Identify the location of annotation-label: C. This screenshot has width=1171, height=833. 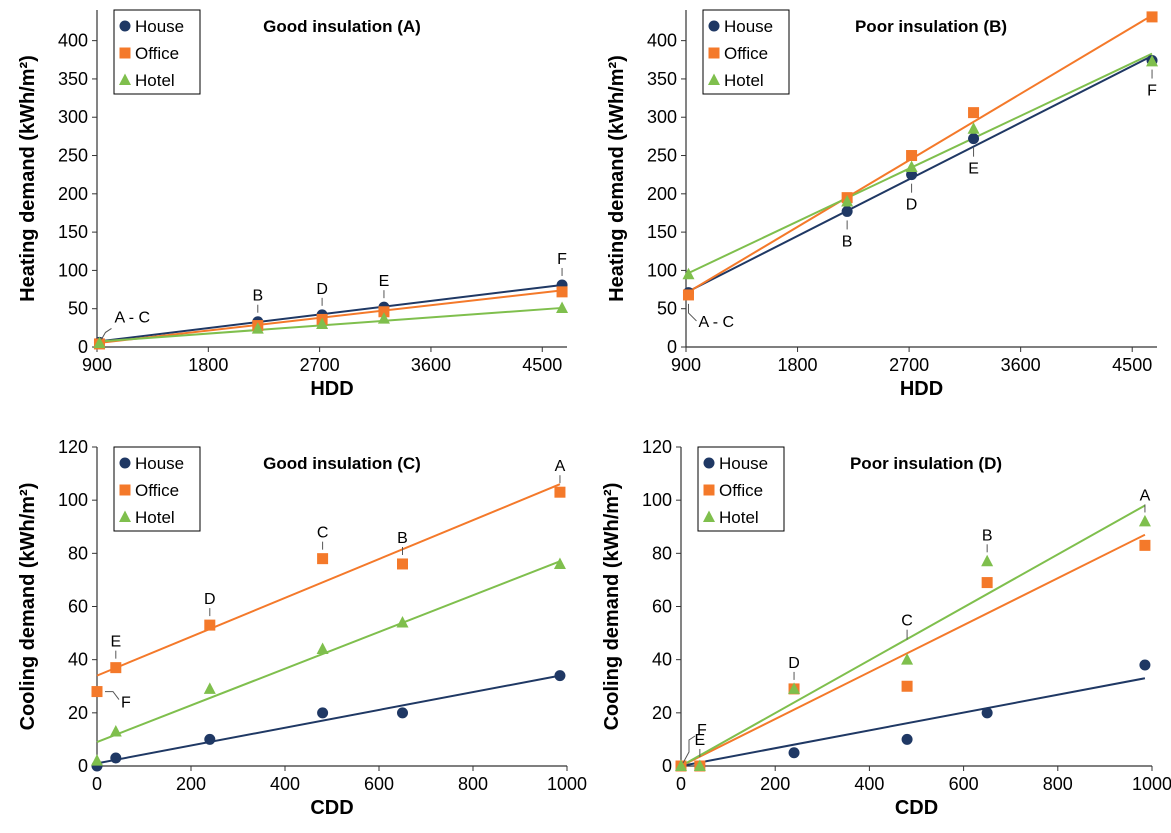
(323, 533).